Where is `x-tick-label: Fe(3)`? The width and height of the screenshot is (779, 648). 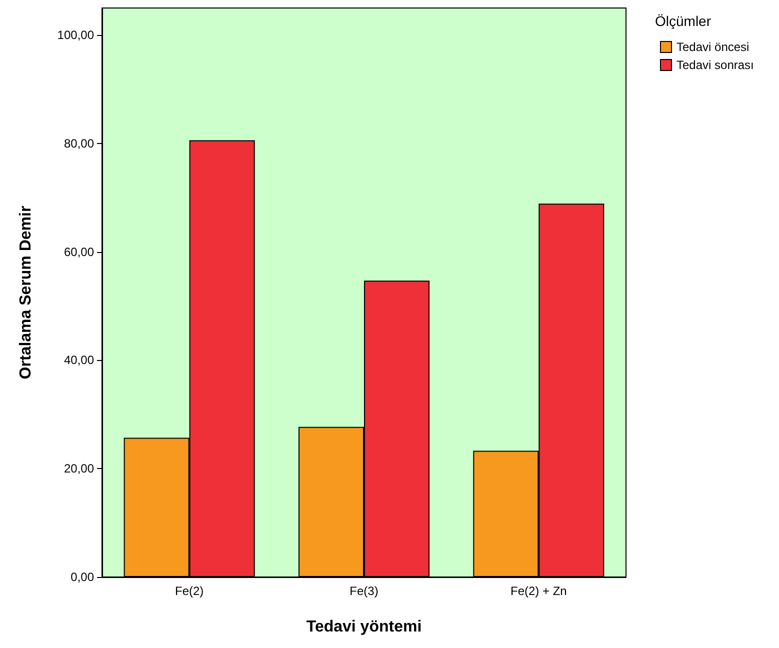 x-tick-label: Fe(3) is located at coordinates (364, 591).